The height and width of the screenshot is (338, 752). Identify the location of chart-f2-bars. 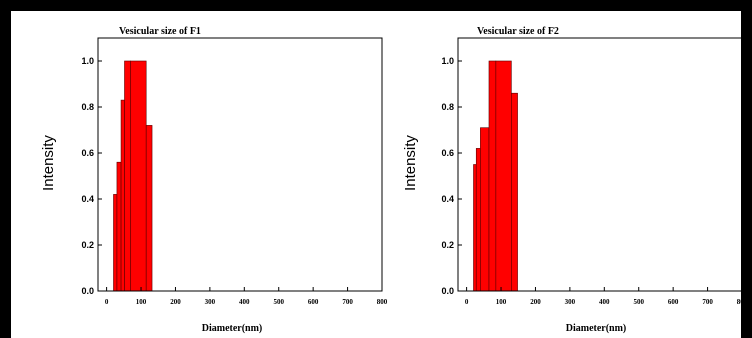
(495, 176).